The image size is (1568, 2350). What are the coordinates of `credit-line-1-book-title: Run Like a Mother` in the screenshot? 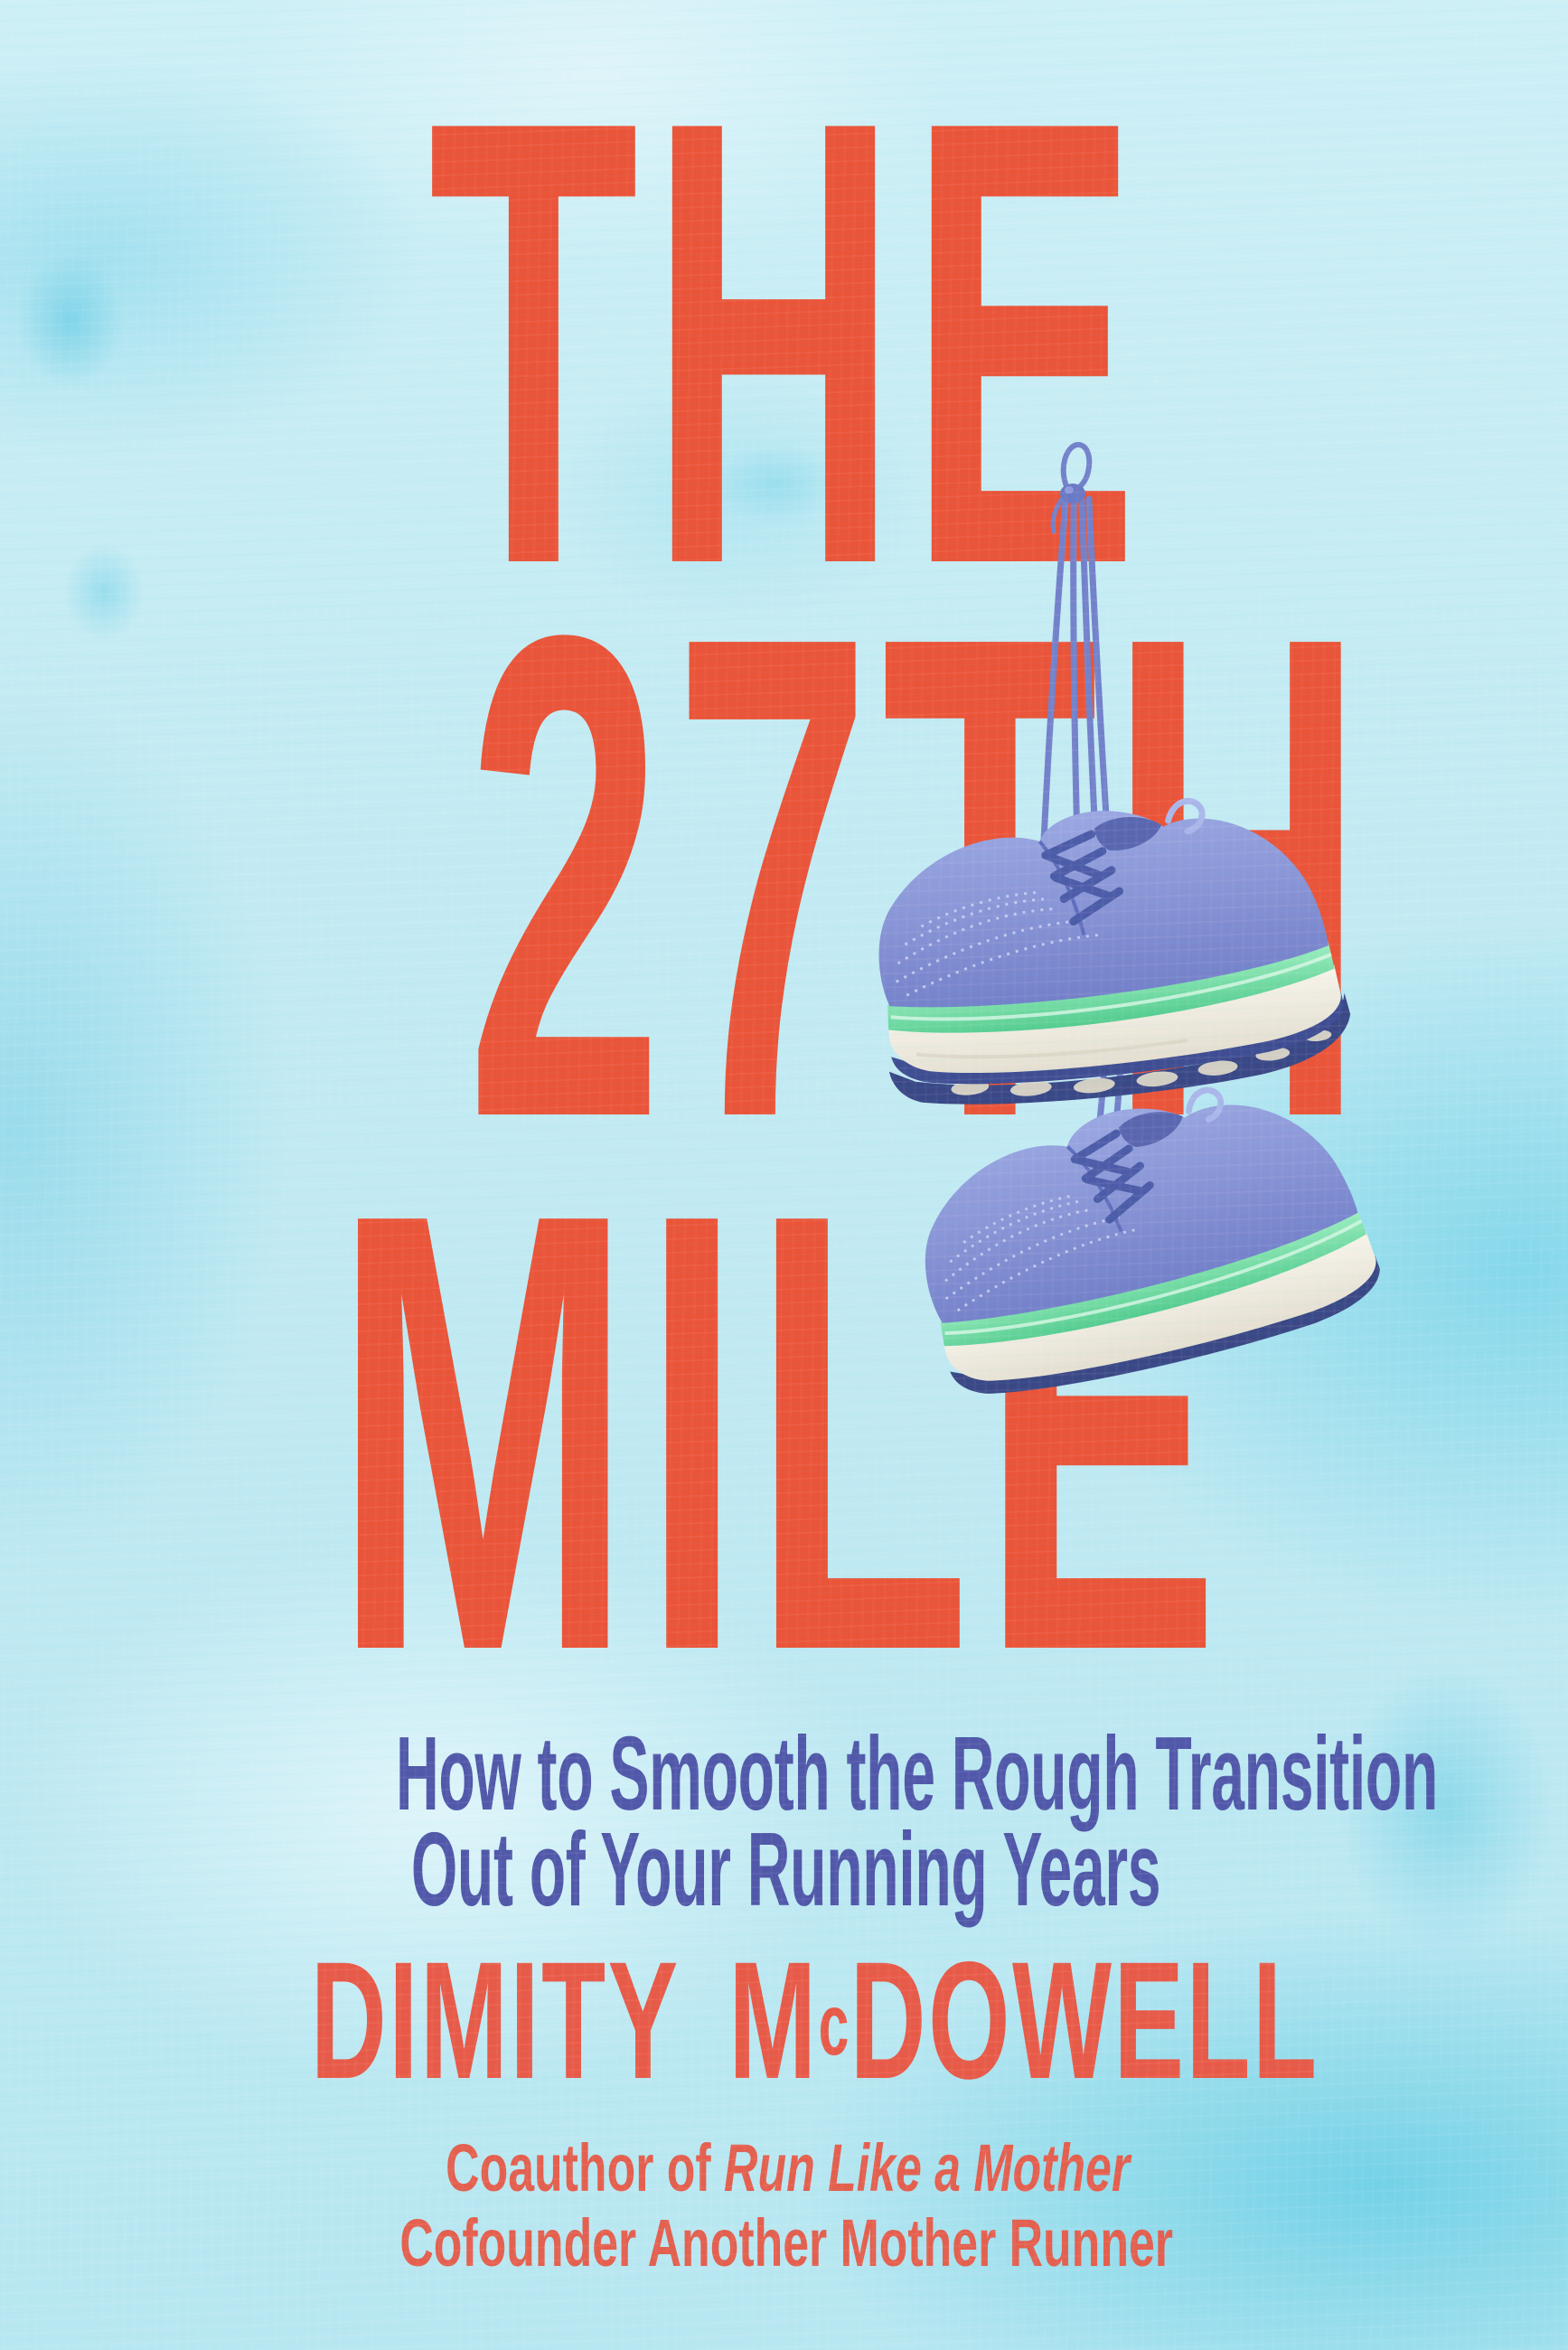 It's located at (926, 2167).